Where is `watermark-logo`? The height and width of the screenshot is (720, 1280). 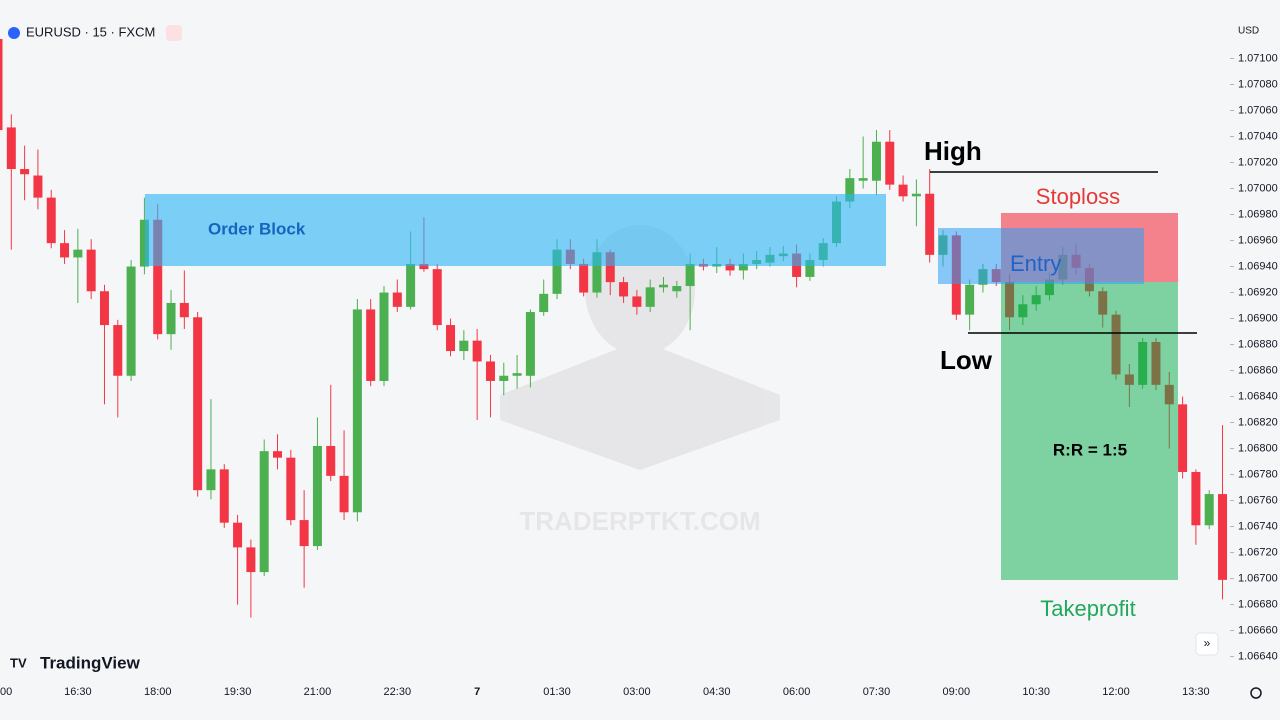
watermark-logo is located at coordinates (640, 405).